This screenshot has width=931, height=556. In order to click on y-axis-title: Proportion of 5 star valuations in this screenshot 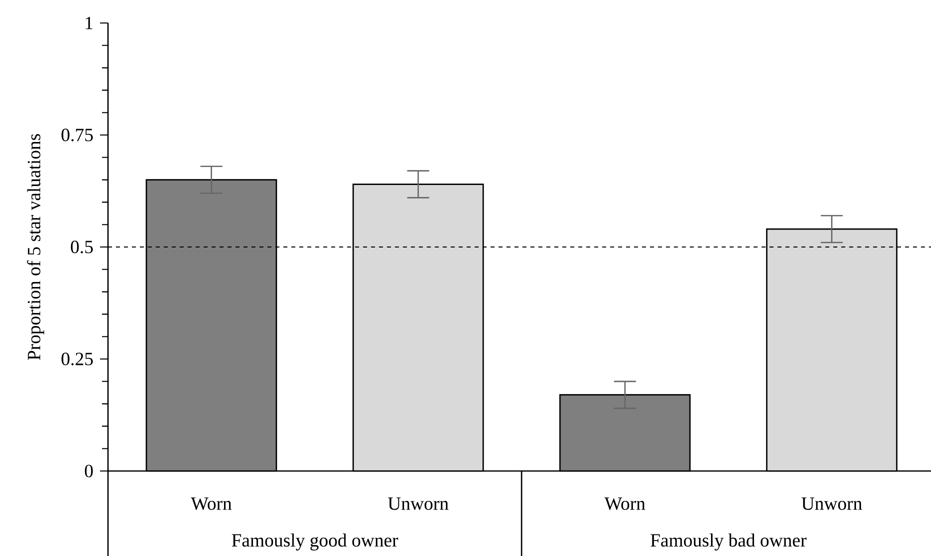, I will do `click(35, 247)`.